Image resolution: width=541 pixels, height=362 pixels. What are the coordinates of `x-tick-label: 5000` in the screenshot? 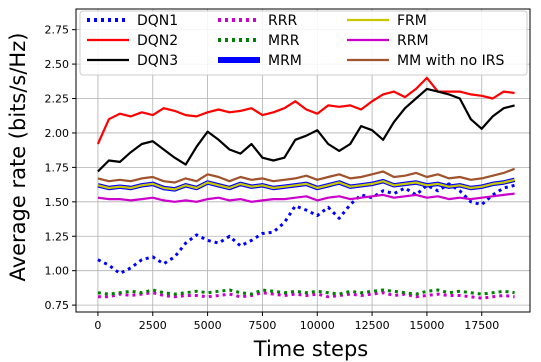 It's located at (208, 325).